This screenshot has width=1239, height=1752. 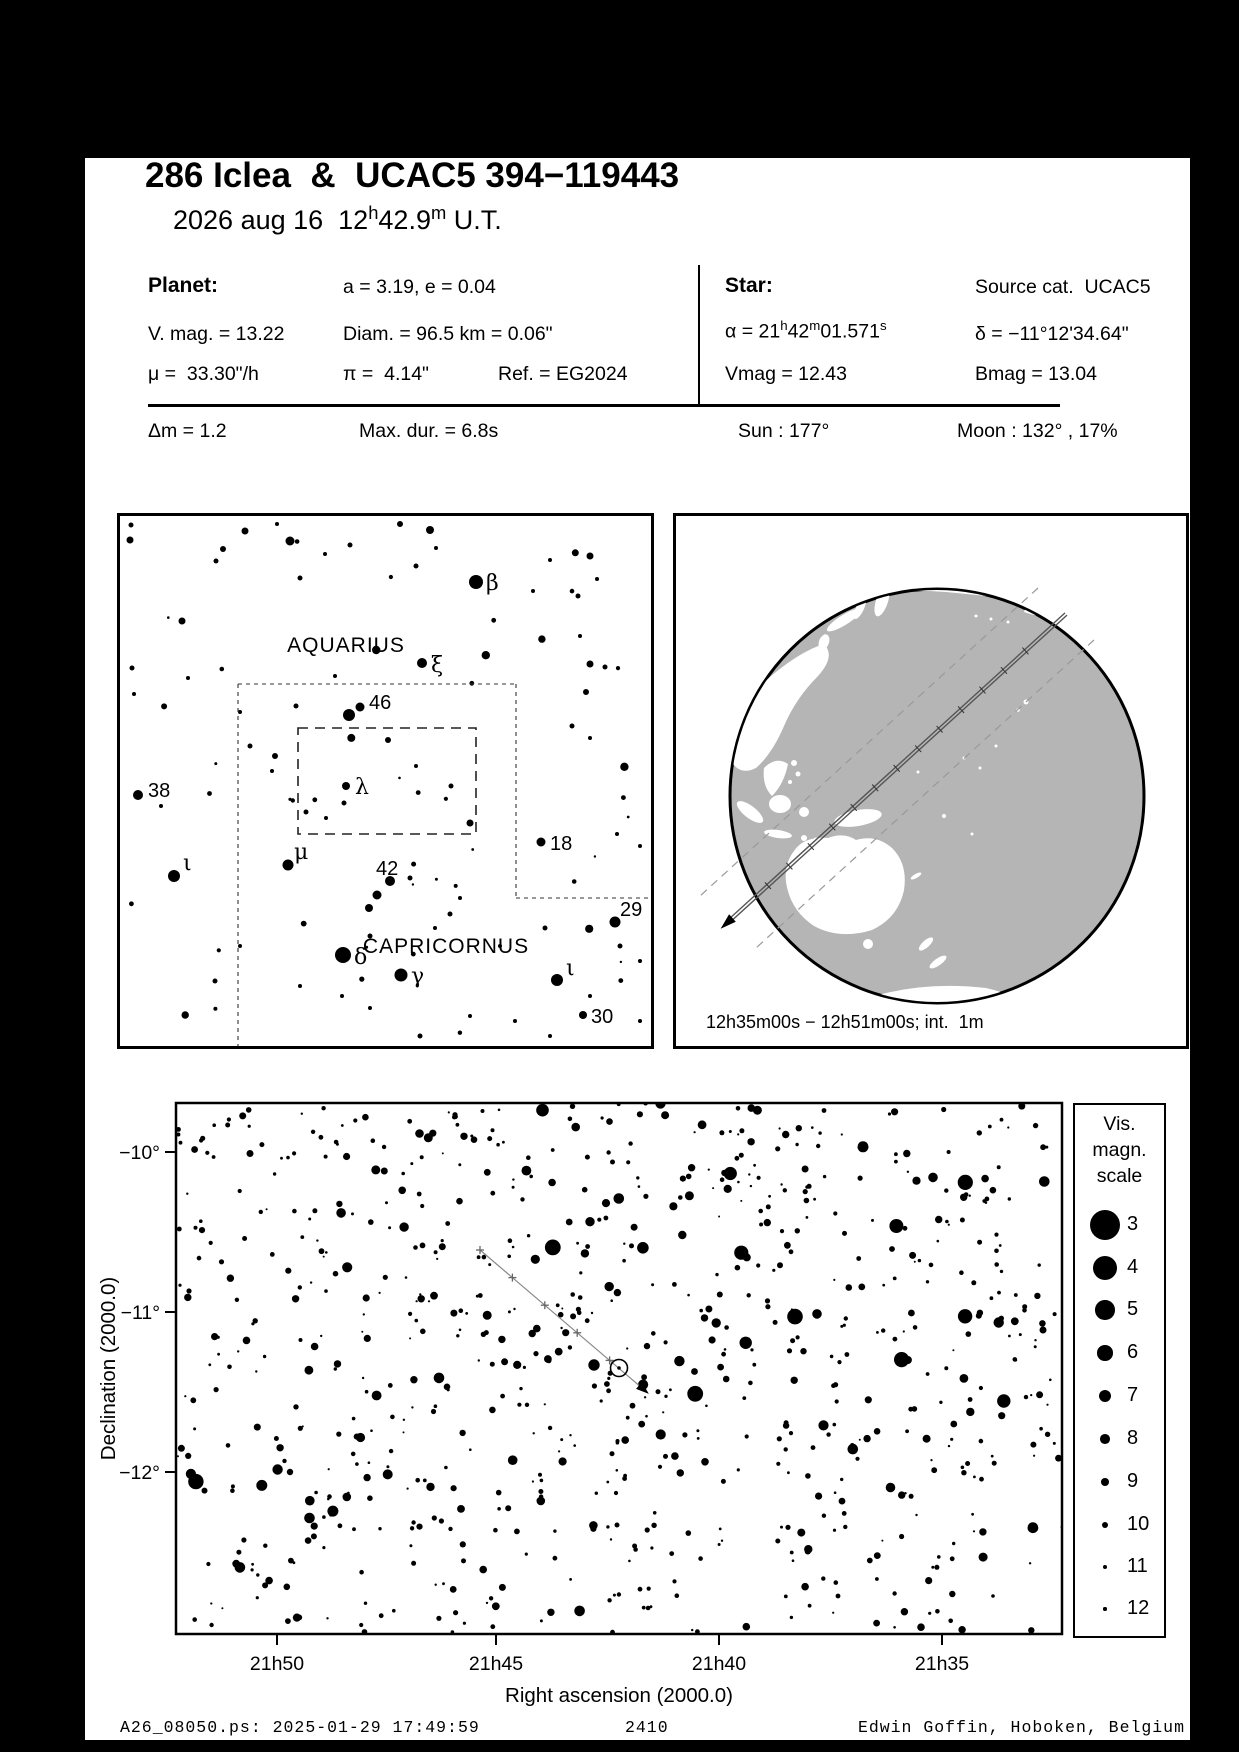 What do you see at coordinates (139, 1153) in the screenshot?
I see `dec-tick-label: −10°` at bounding box center [139, 1153].